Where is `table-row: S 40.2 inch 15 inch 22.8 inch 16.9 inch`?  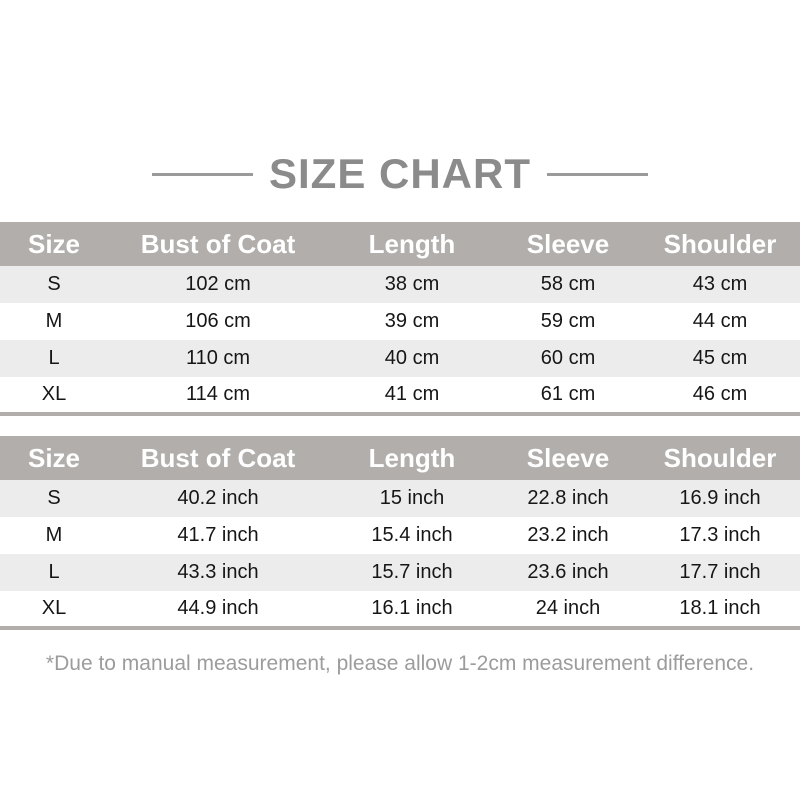 table-row: S 40.2 inch 15 inch 22.8 inch 16.9 inch is located at coordinates (400, 498).